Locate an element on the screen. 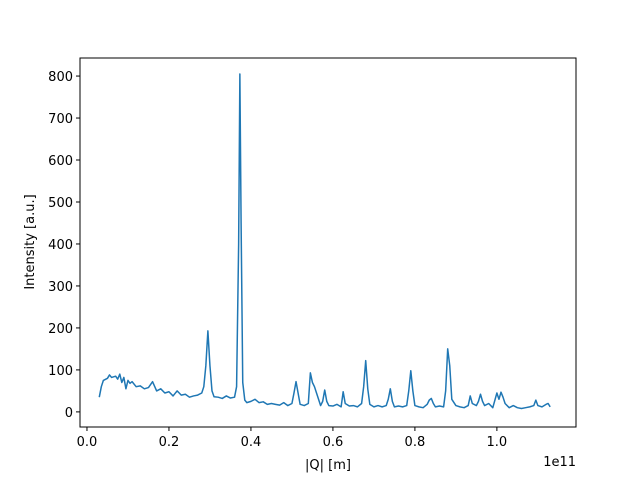 The width and height of the screenshot is (640, 480). y-axis-label: Intensity [a.u.] is located at coordinates (30, 241).